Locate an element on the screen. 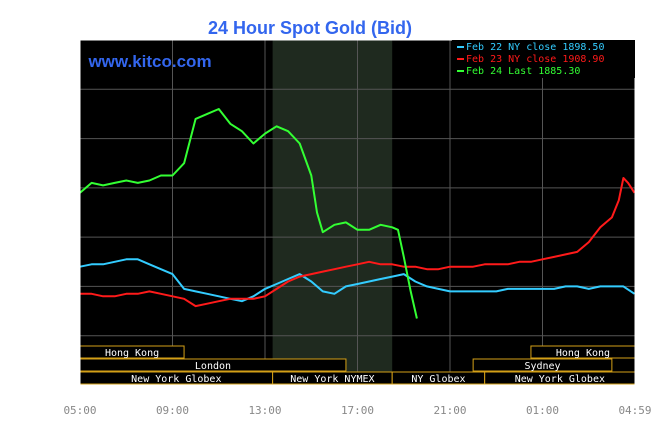 The width and height of the screenshot is (663, 431). legend-entry: Feb 23 NY close 1908.90 is located at coordinates (535, 59).